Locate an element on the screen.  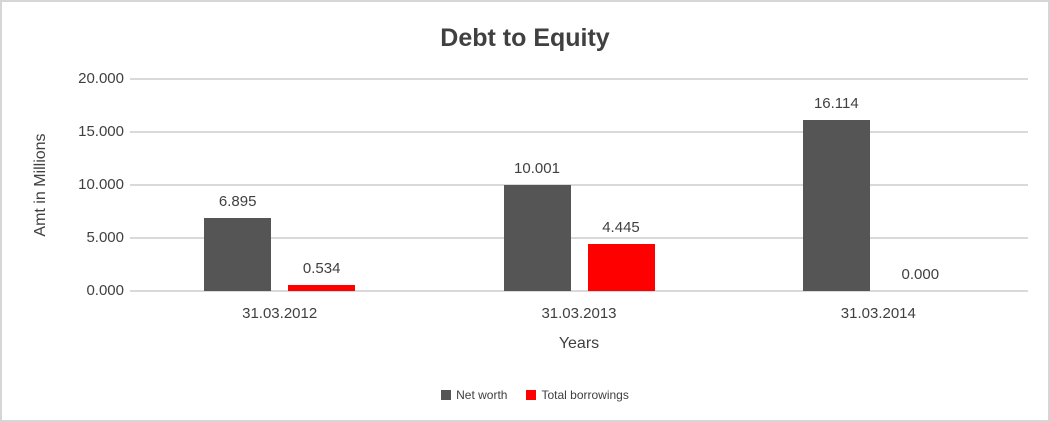
data-label: 0.000 is located at coordinates (920, 274).